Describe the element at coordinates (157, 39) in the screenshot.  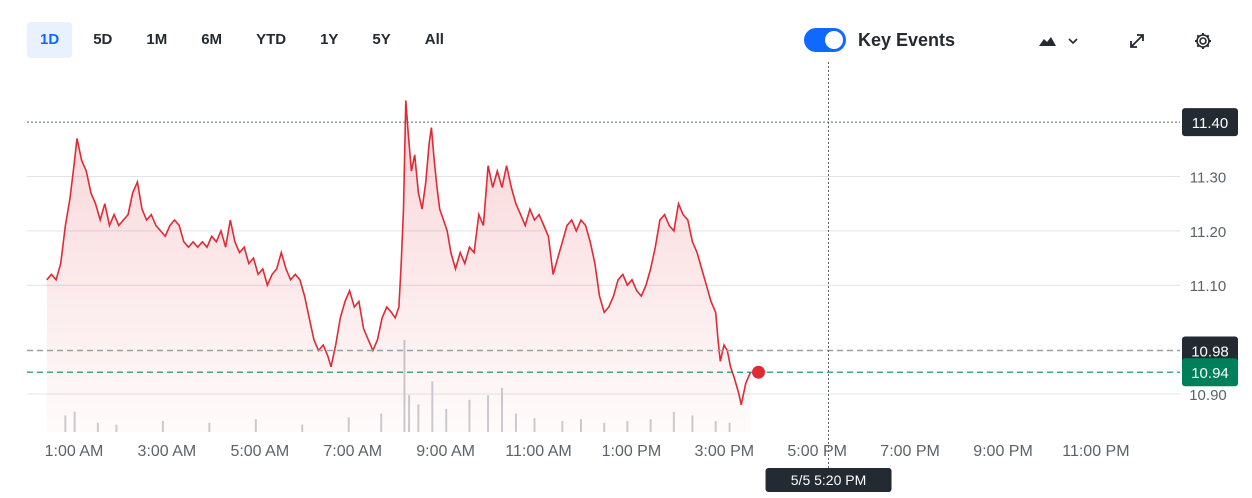
I see `range-1m-button: 1M` at that location.